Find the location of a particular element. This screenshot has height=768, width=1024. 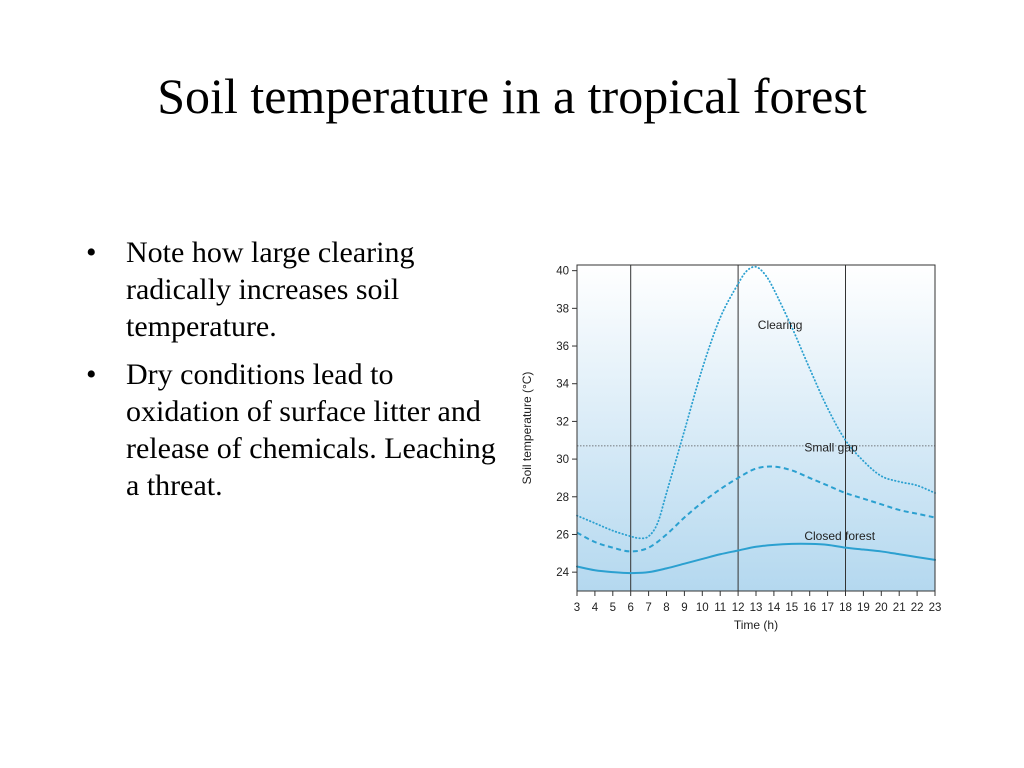

plot-background is located at coordinates (756, 428).